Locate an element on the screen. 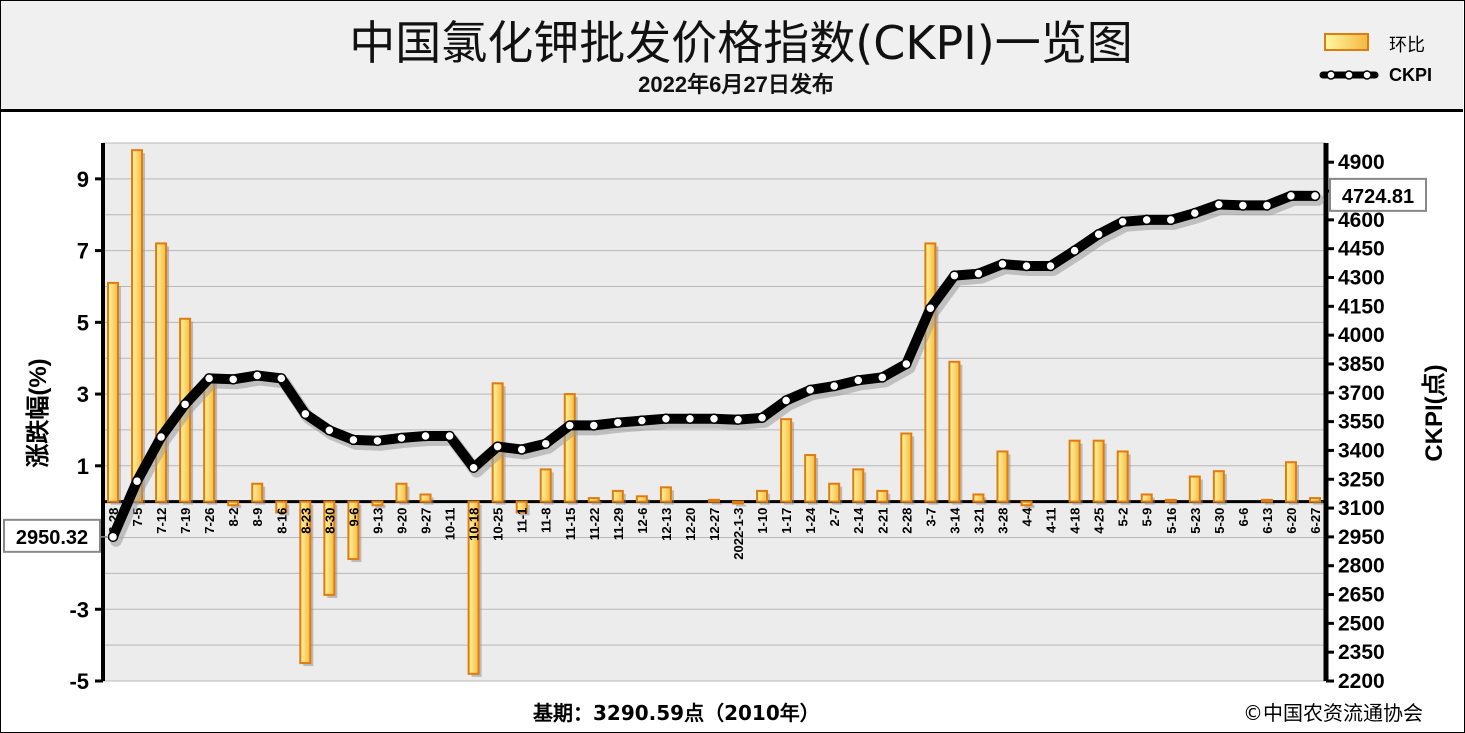  left-tick-label: 3 is located at coordinates (83, 394).